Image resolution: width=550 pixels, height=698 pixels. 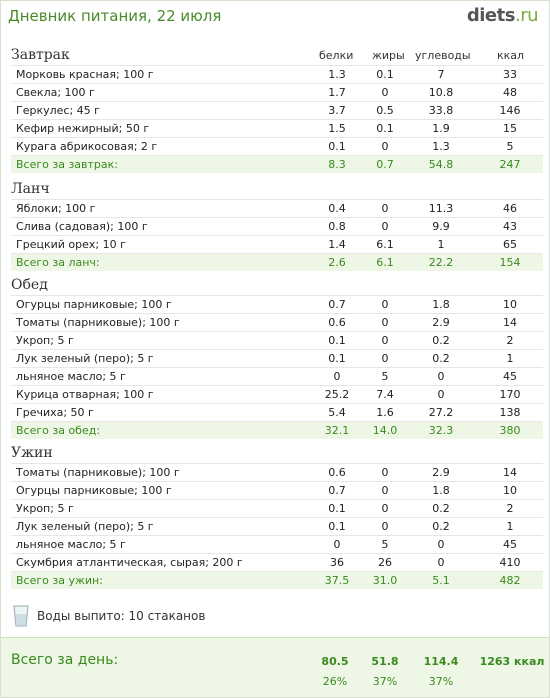 I want to click on kcal-value: 5, so click(x=510, y=146).